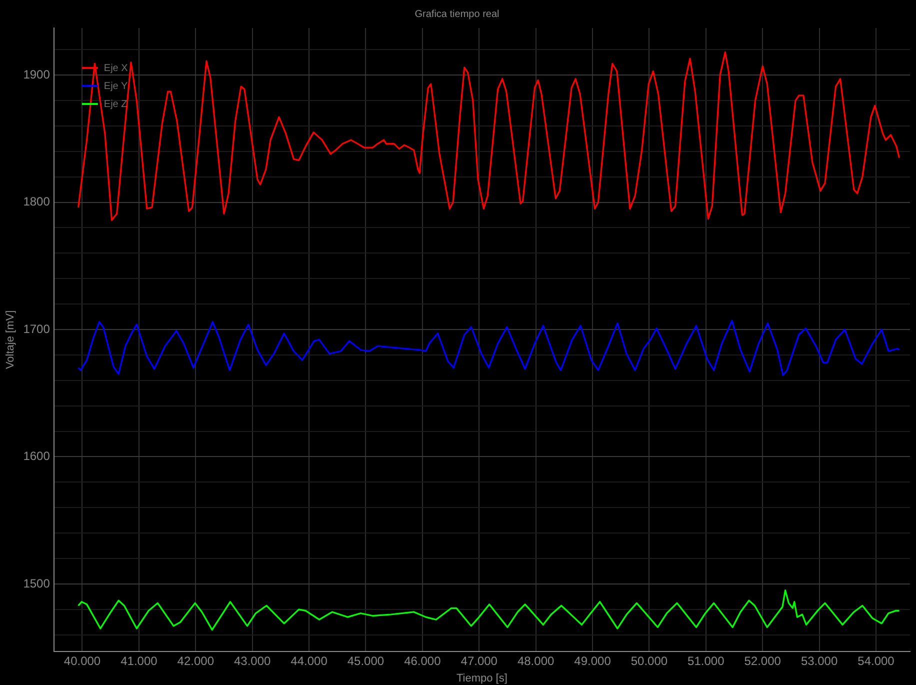 Image resolution: width=916 pixels, height=685 pixels. I want to click on x-tick-label: 41.000, so click(139, 661).